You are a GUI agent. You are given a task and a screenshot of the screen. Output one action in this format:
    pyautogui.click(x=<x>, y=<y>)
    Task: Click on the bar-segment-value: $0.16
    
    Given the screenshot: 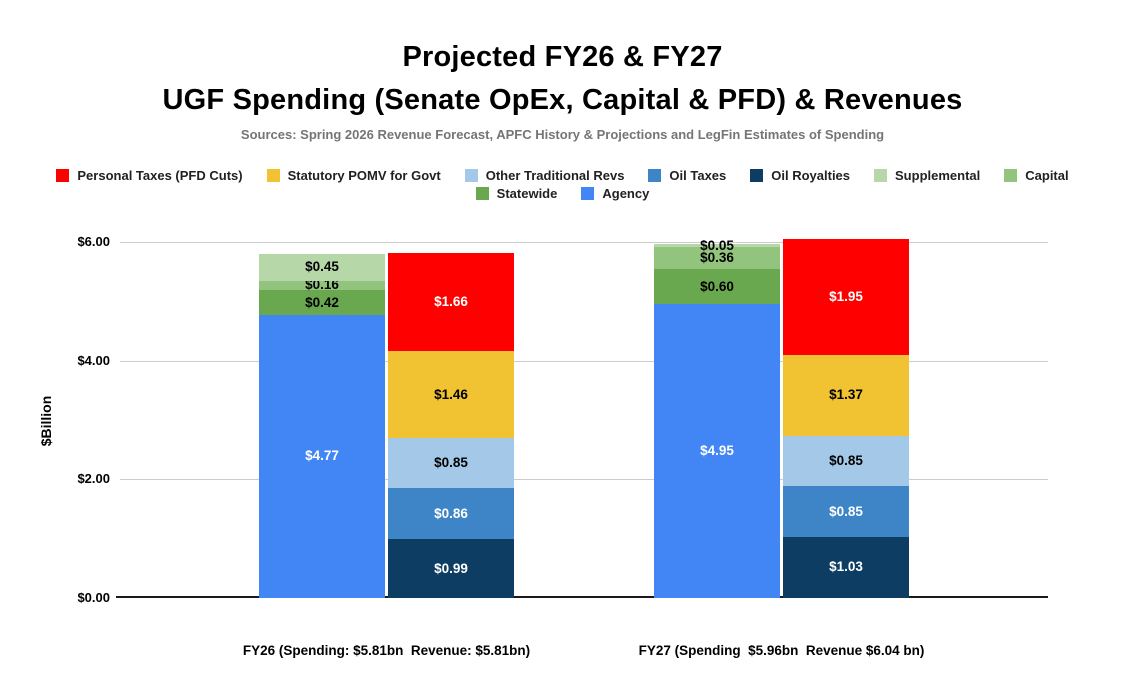 What is the action you would take?
    pyautogui.click(x=322, y=285)
    